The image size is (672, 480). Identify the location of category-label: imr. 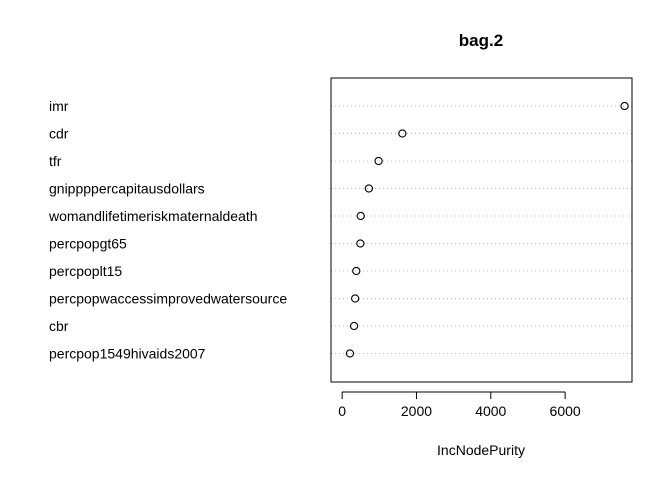
(59, 106).